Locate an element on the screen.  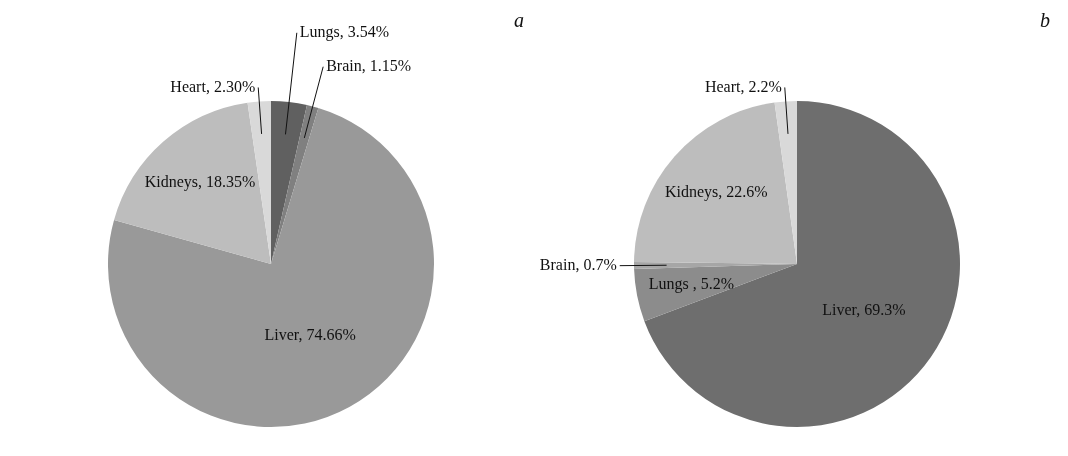
slice-label: Kidneys, 22.6% is located at coordinates (716, 192).